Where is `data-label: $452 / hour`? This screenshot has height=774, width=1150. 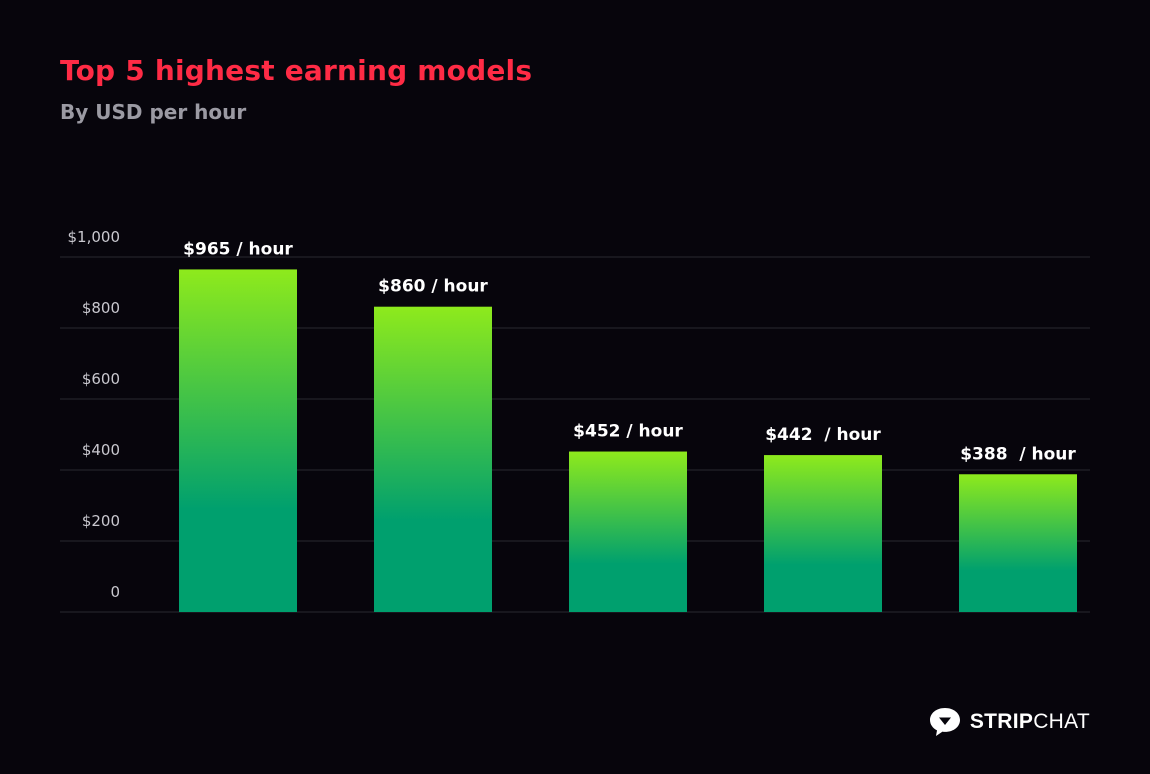
data-label: $452 / hour is located at coordinates (628, 432).